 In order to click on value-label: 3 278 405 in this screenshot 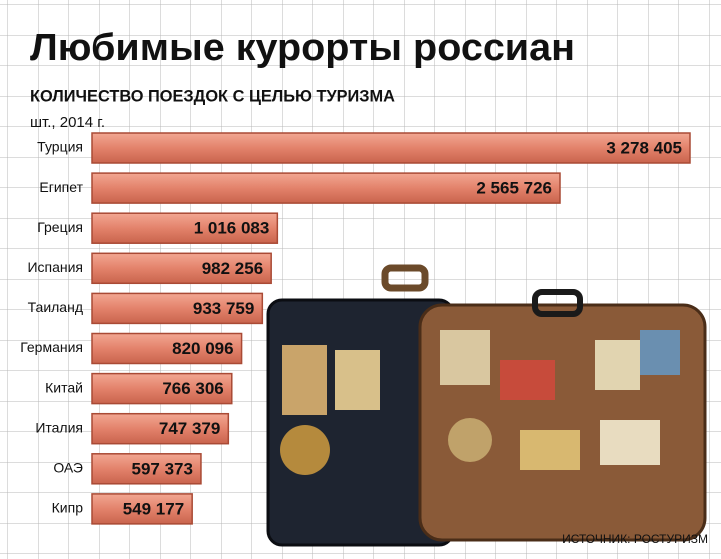, I will do `click(644, 147)`.